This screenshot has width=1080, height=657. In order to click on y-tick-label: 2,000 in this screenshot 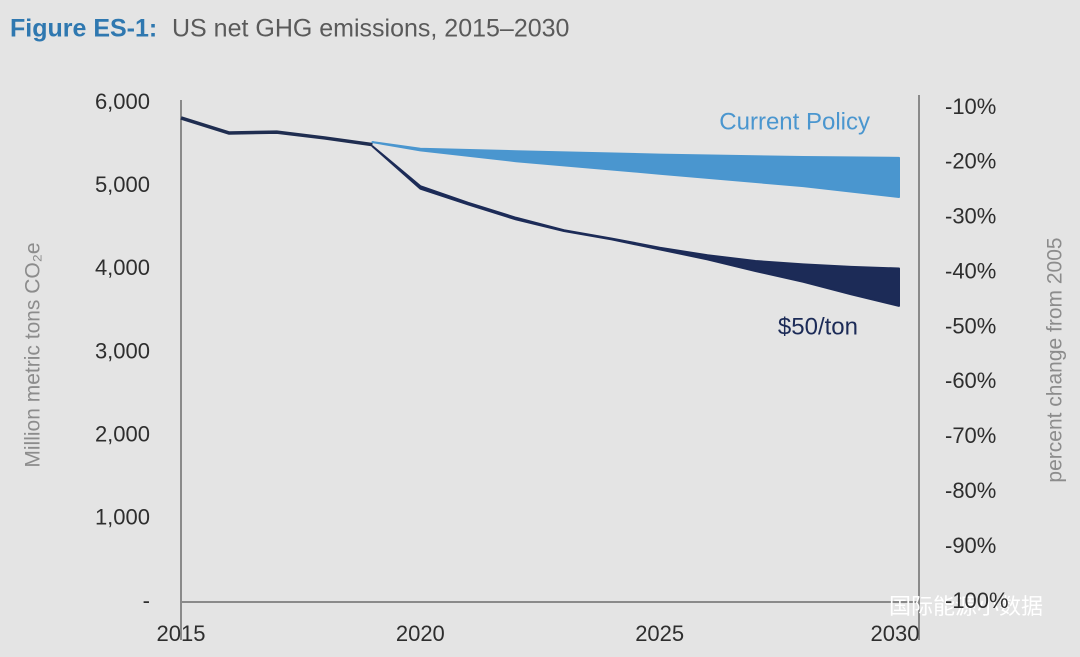, I will do `click(122, 433)`.